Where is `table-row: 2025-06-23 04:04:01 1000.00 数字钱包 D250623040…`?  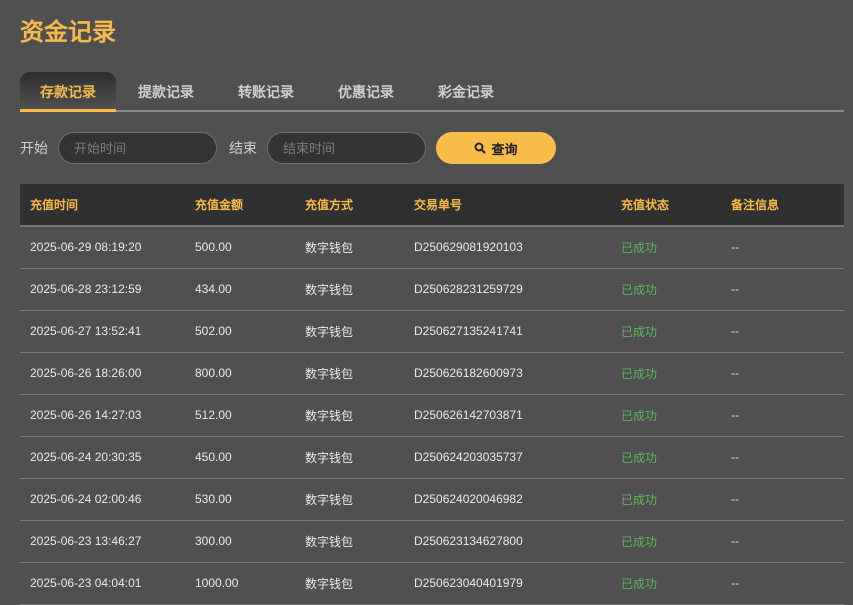
table-row: 2025-06-23 04:04:01 1000.00 数字钱包 D250623040… is located at coordinates (432, 583).